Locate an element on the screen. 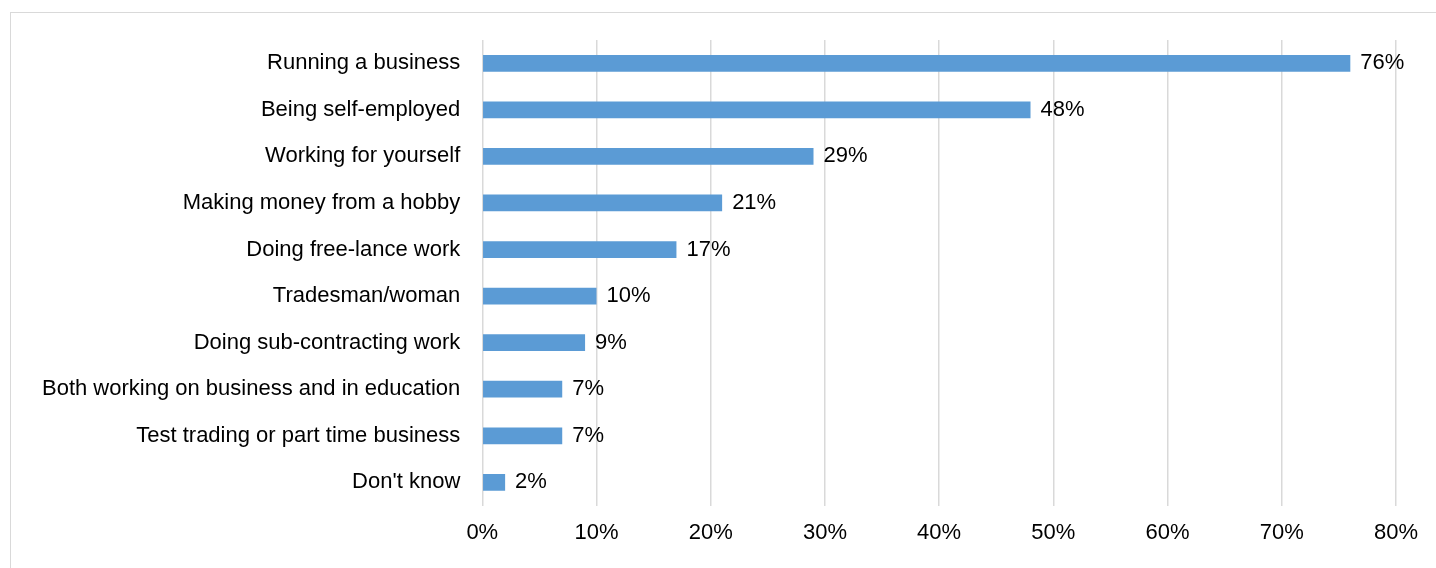 This screenshot has height=568, width=1436. x-tick-label: 40% is located at coordinates (939, 531).